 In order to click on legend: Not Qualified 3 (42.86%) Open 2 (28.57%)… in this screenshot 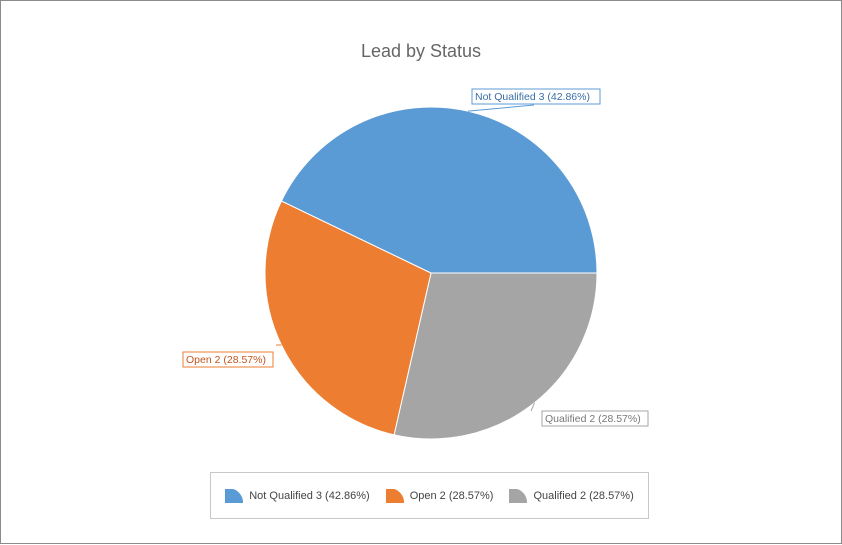, I will do `click(429, 495)`.